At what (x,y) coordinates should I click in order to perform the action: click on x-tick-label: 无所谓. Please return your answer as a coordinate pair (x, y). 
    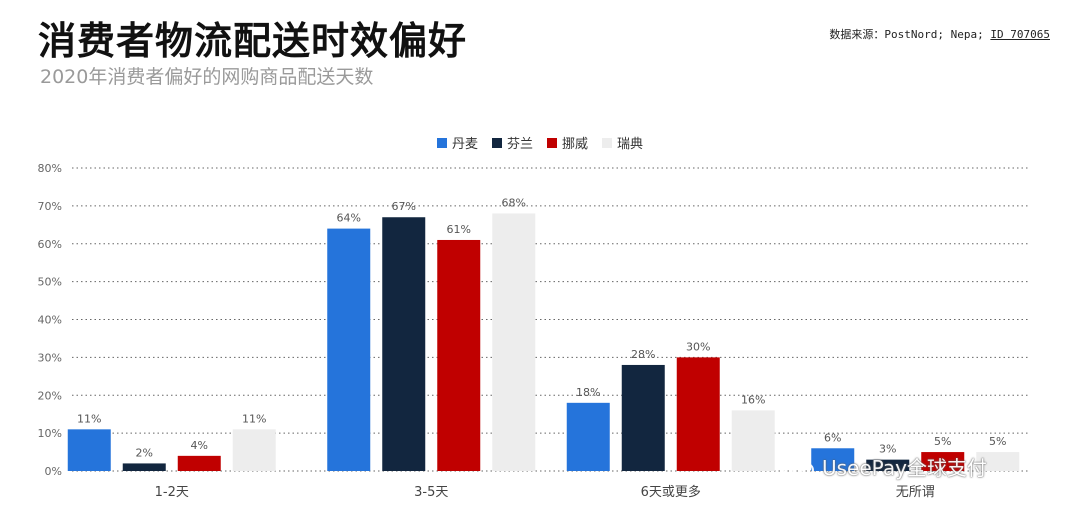
    Looking at the image, I should click on (915, 492).